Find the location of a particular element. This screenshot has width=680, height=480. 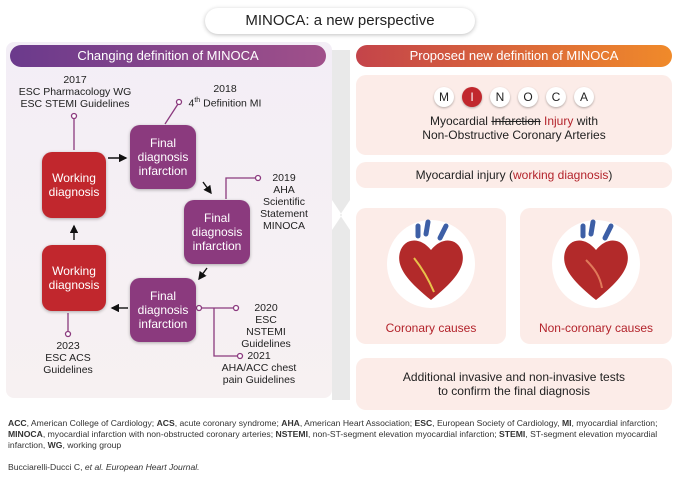

abbreviation: ACS is located at coordinates (165, 423).